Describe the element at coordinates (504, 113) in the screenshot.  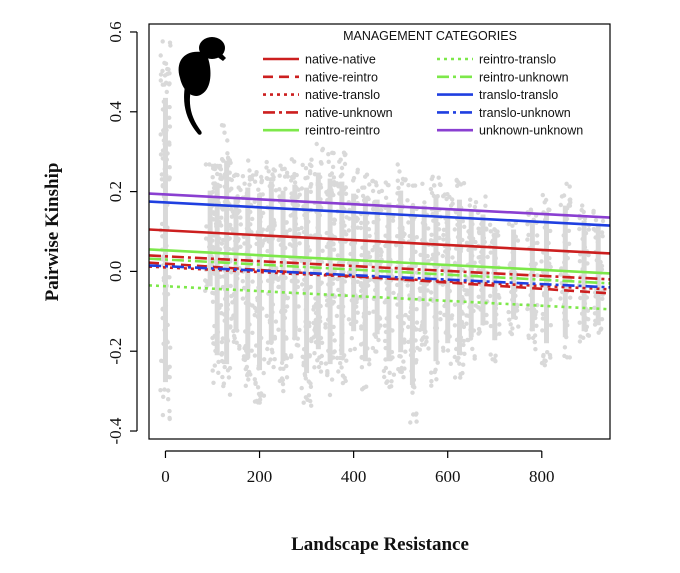
I see `legend-item: translo-unknown` at that location.